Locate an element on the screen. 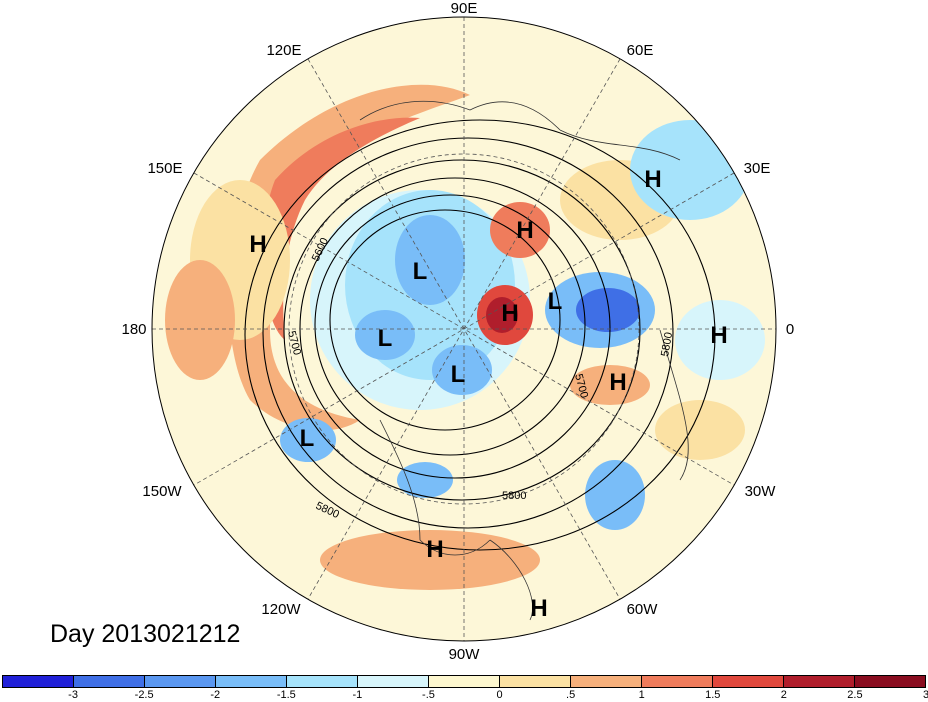 Image resolution: width=928 pixels, height=702 pixels. lon-label-120w: 120W is located at coordinates (281, 609).